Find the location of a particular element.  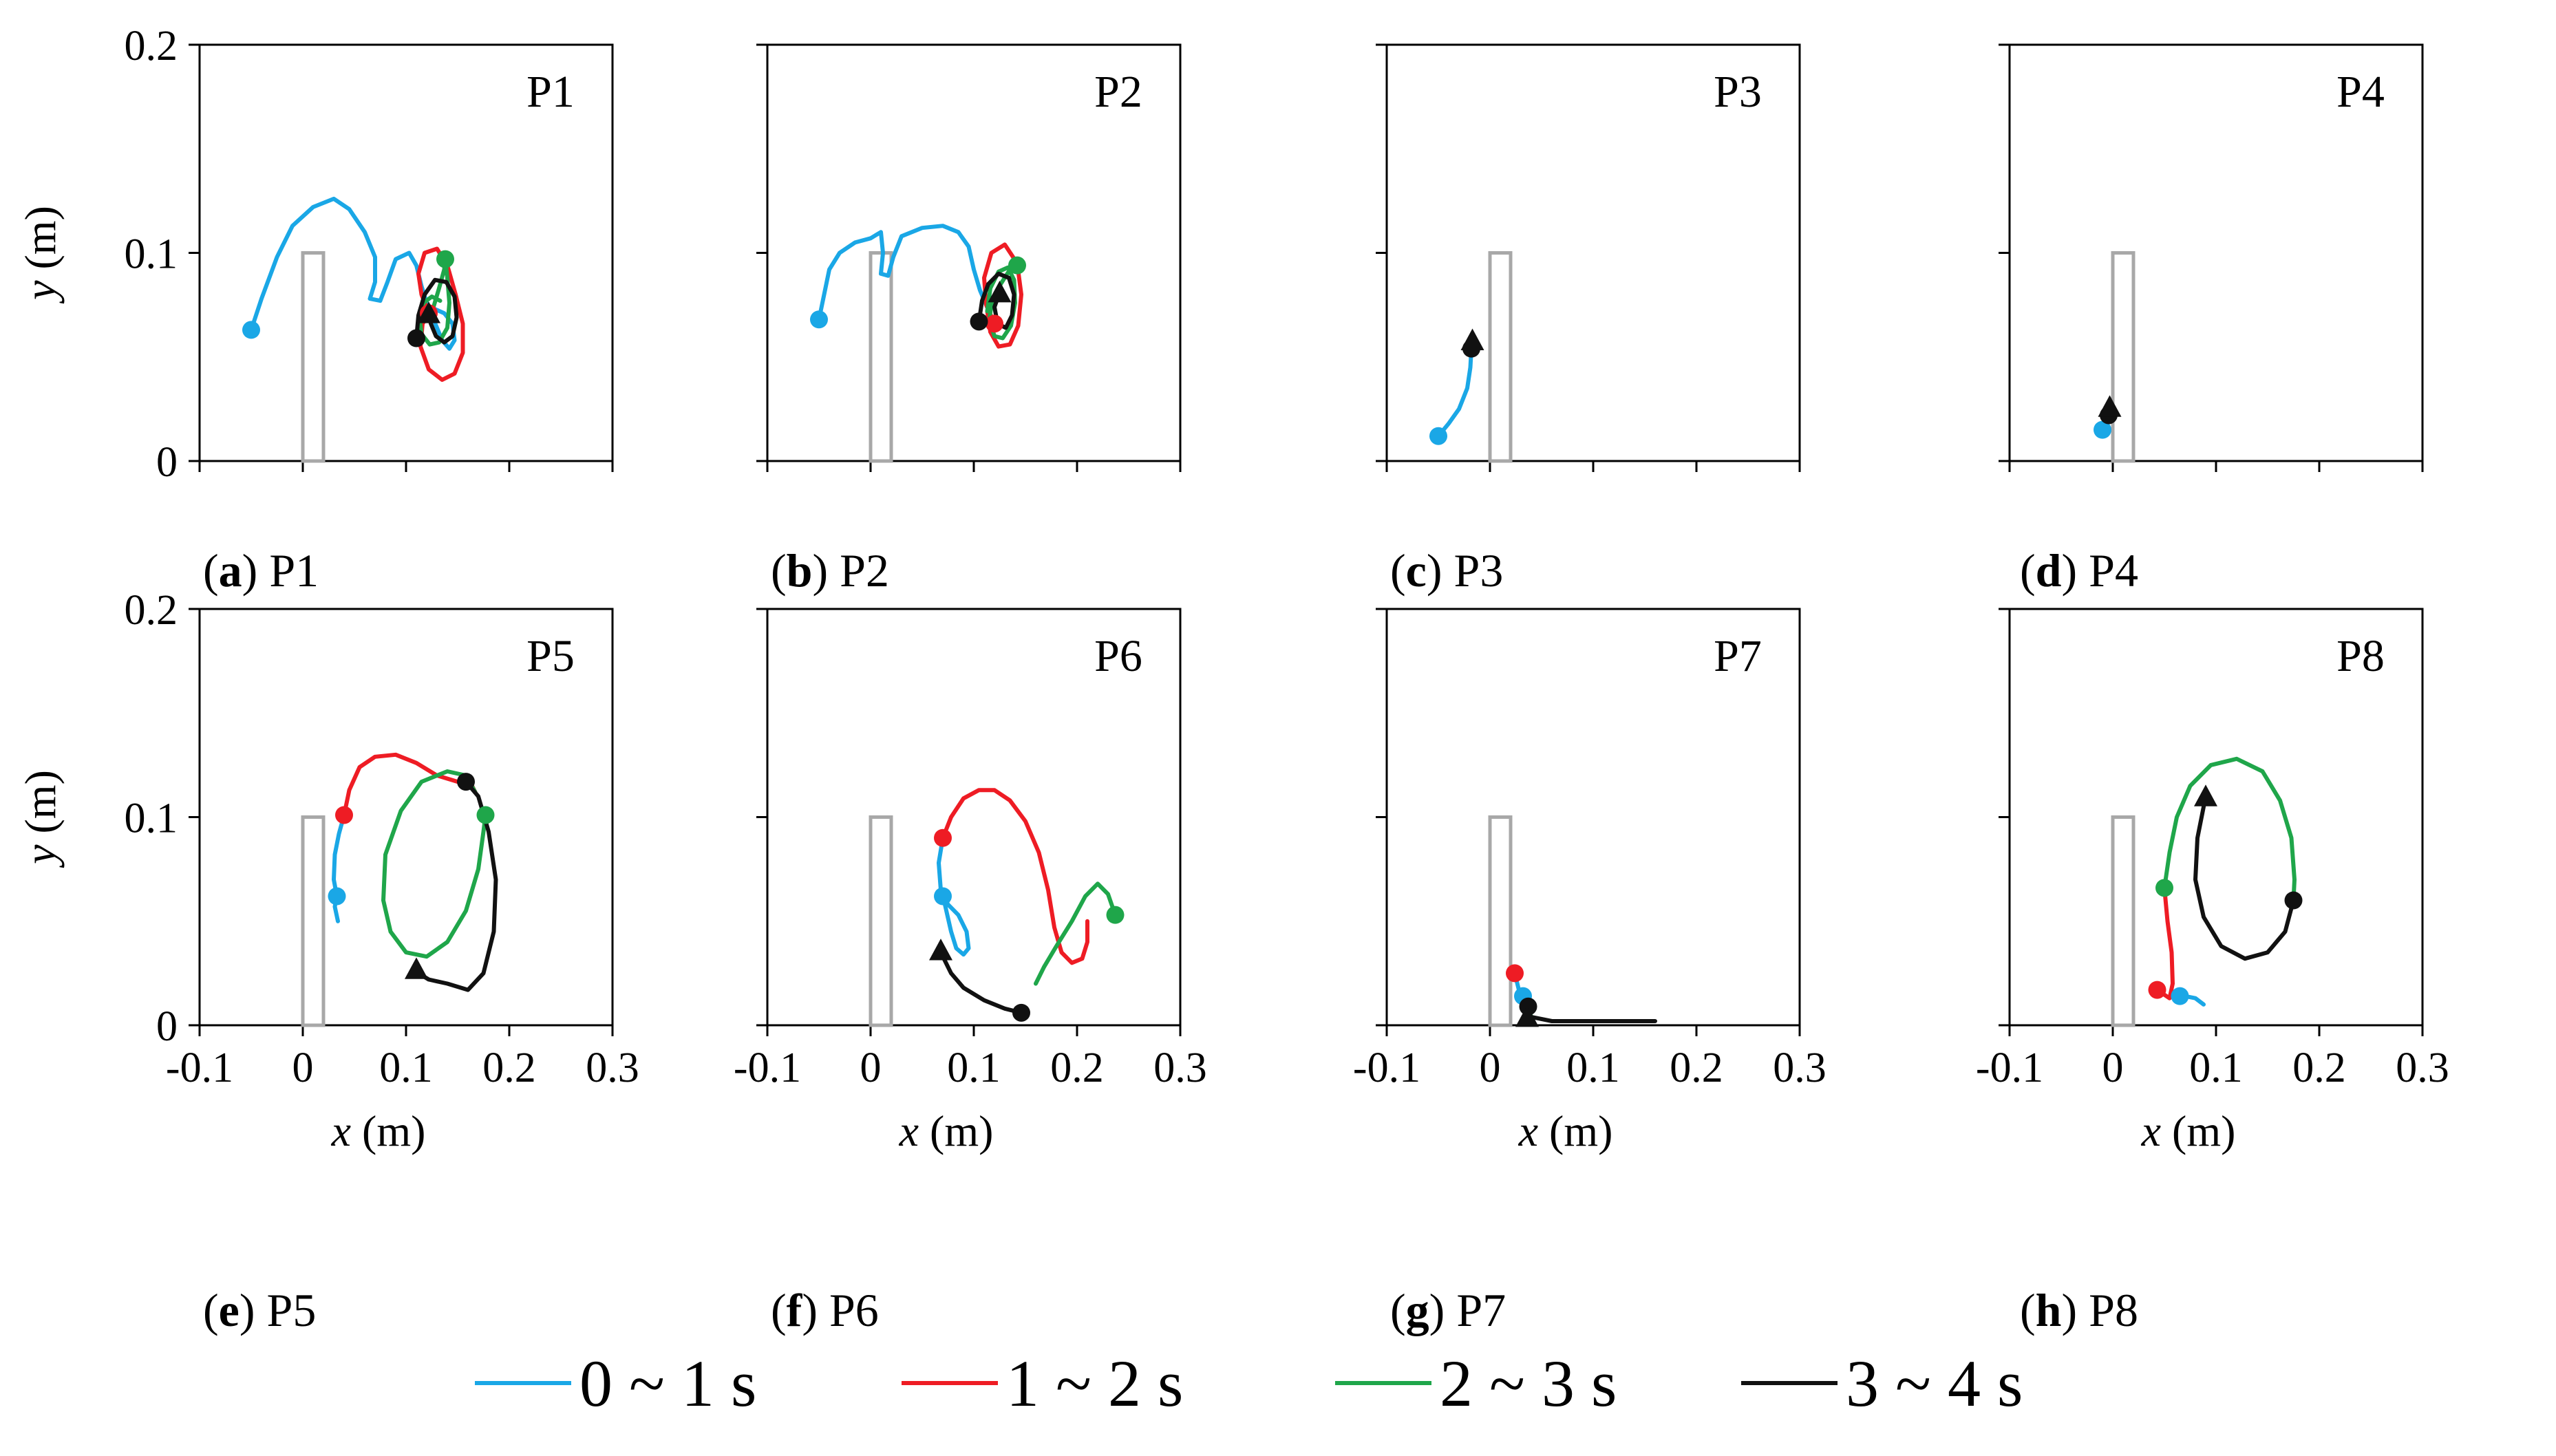

legend-label: 1 ~ 2 s is located at coordinates (1095, 1383).